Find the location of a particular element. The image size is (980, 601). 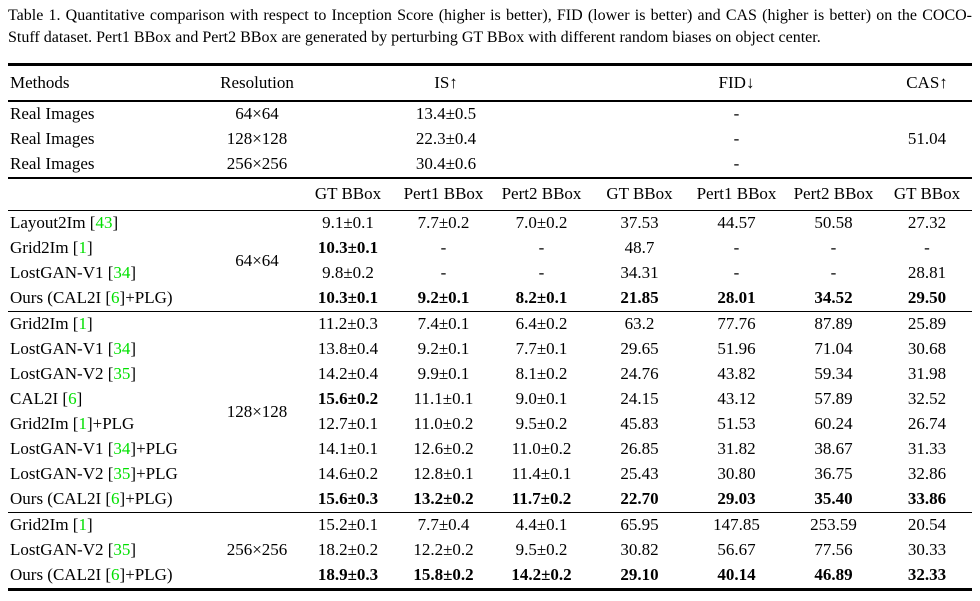

metric-cell: 24.15 is located at coordinates (639, 399).